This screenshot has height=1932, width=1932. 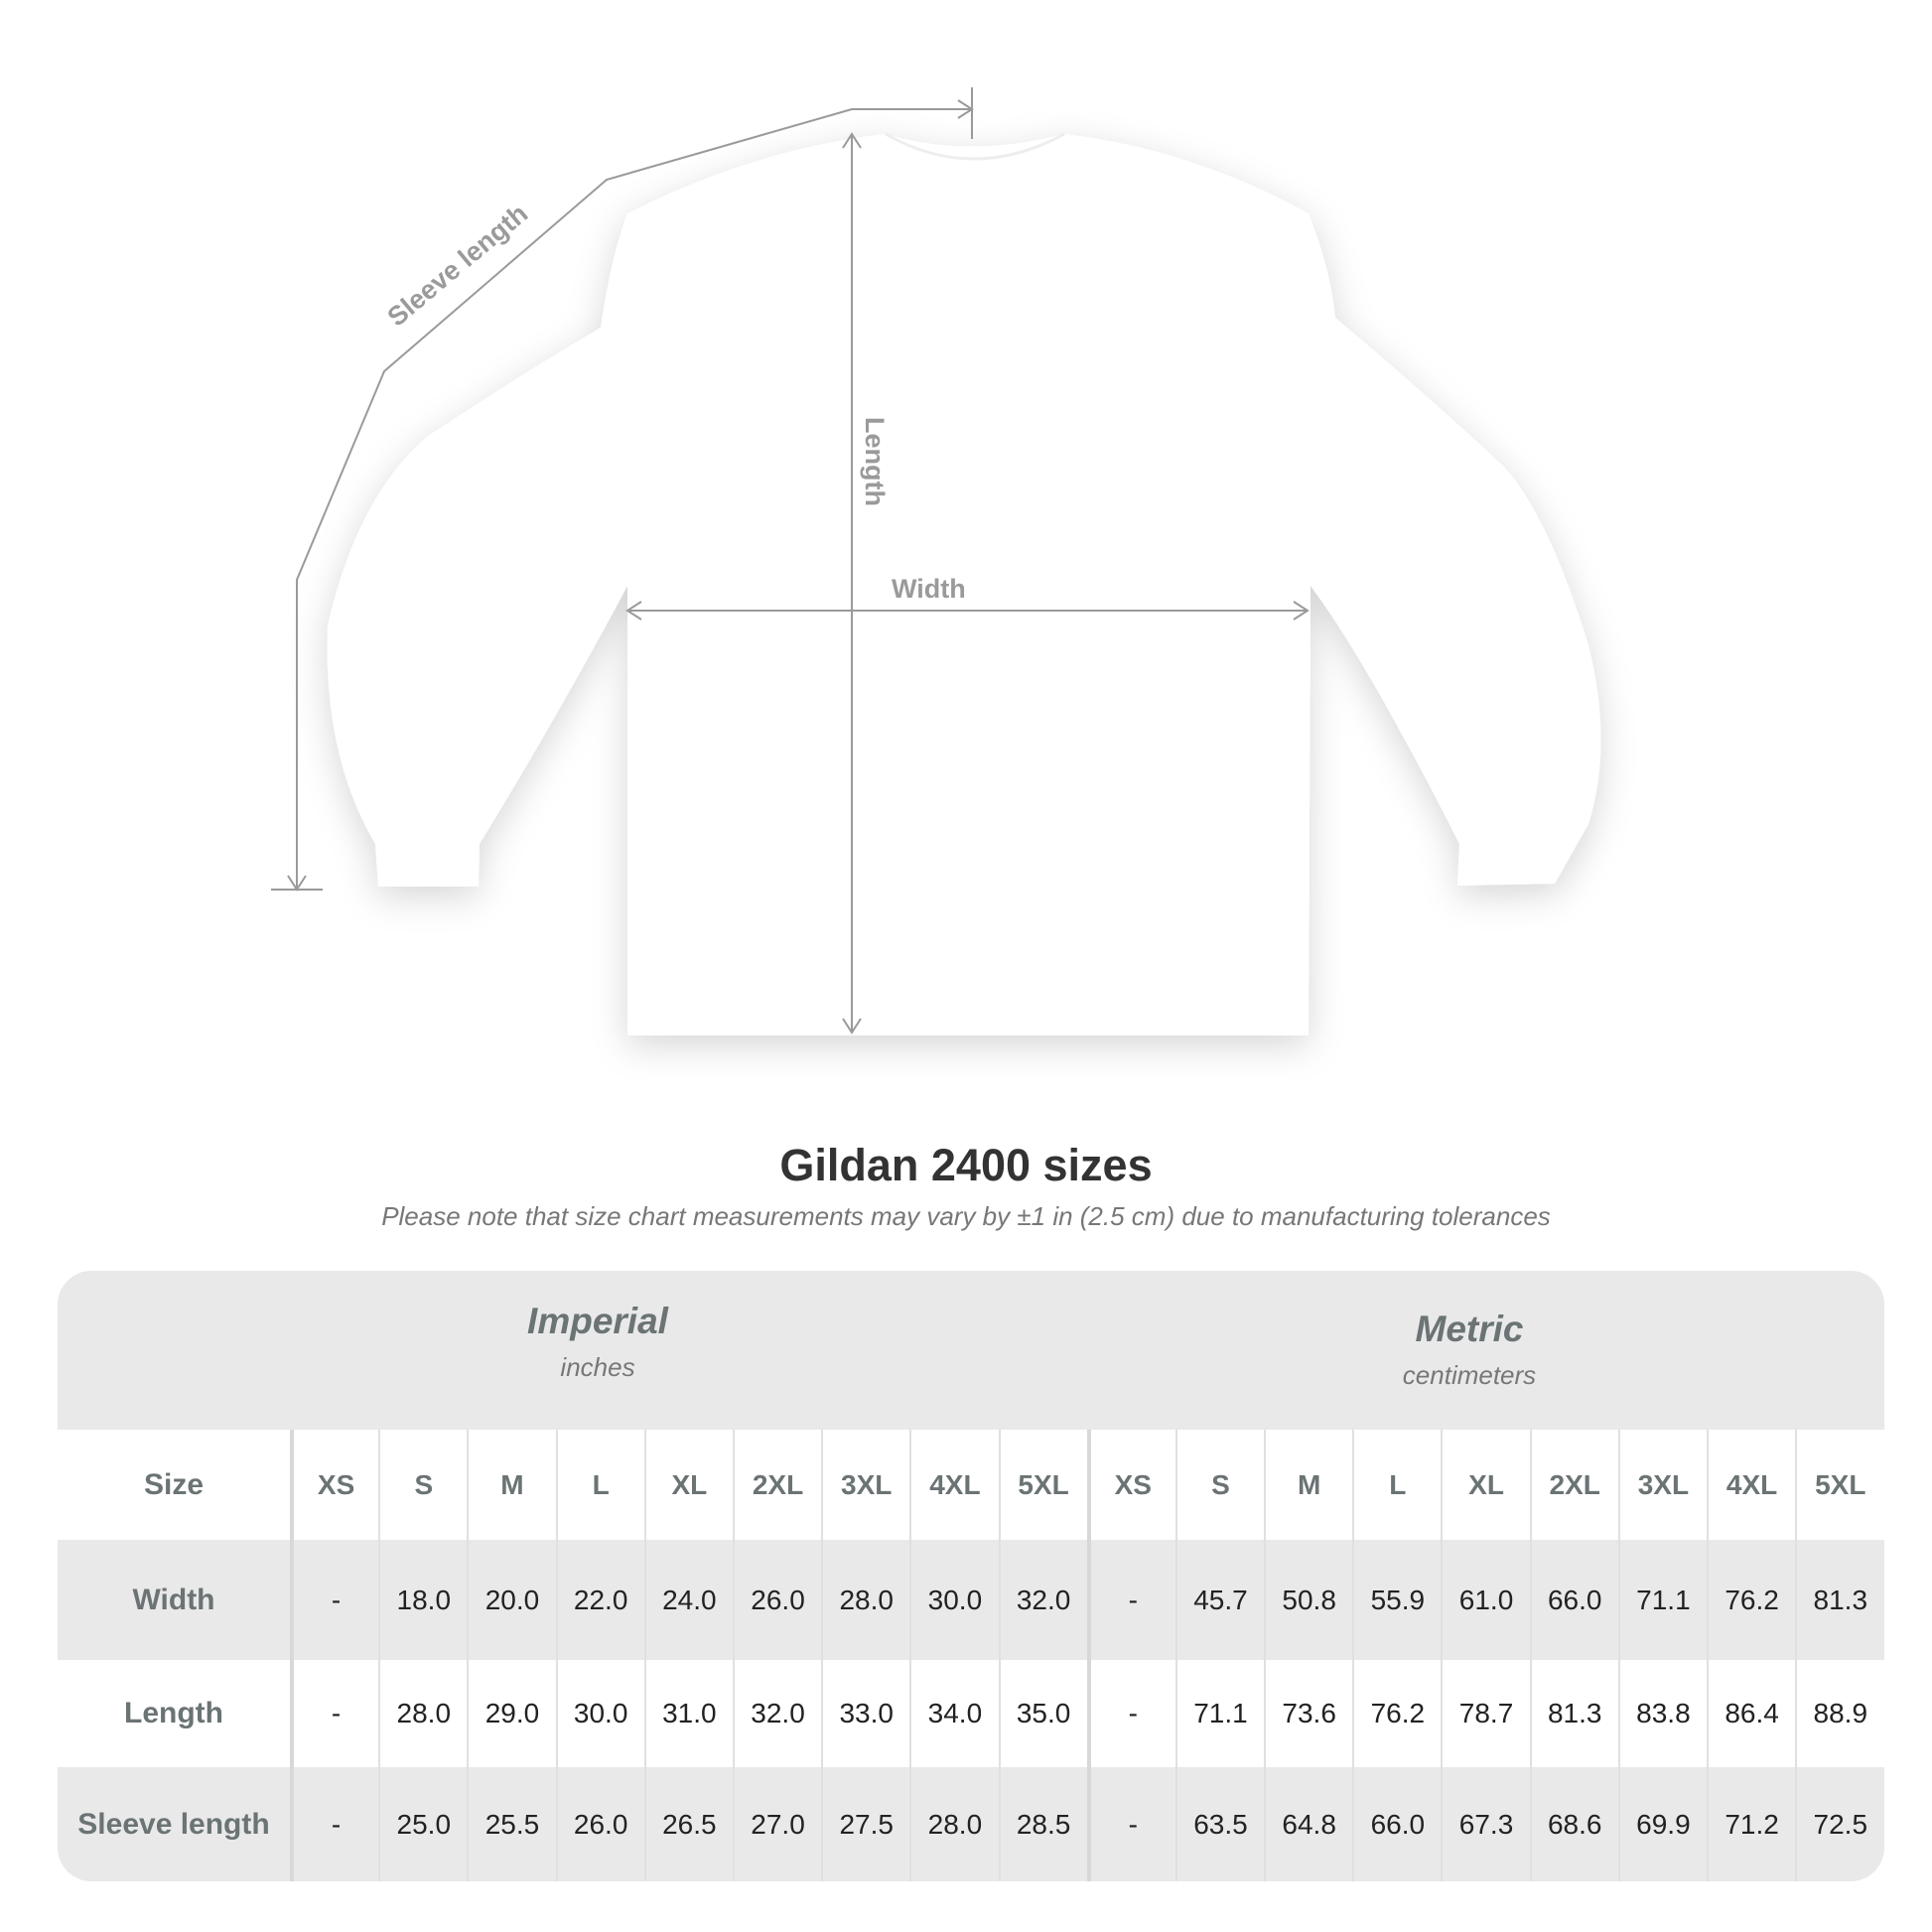 I want to click on metric-value-cell: 63.5, so click(x=1219, y=1824).